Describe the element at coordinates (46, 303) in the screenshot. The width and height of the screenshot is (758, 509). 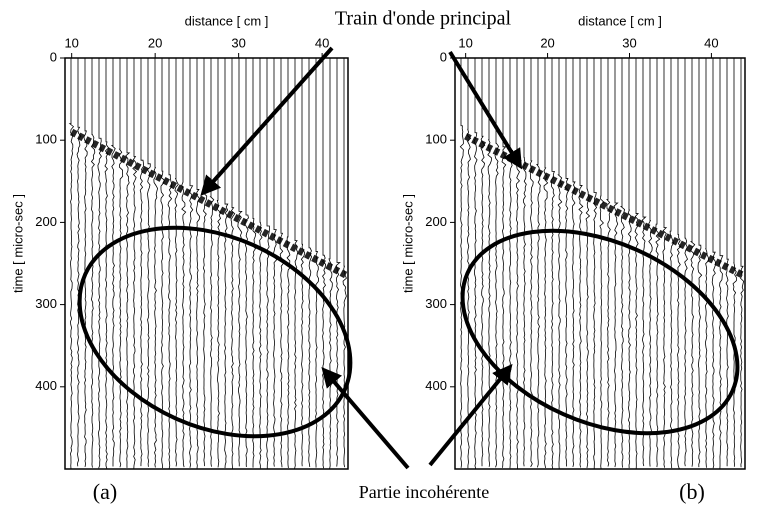
I see `y-tick-label: 300` at that location.